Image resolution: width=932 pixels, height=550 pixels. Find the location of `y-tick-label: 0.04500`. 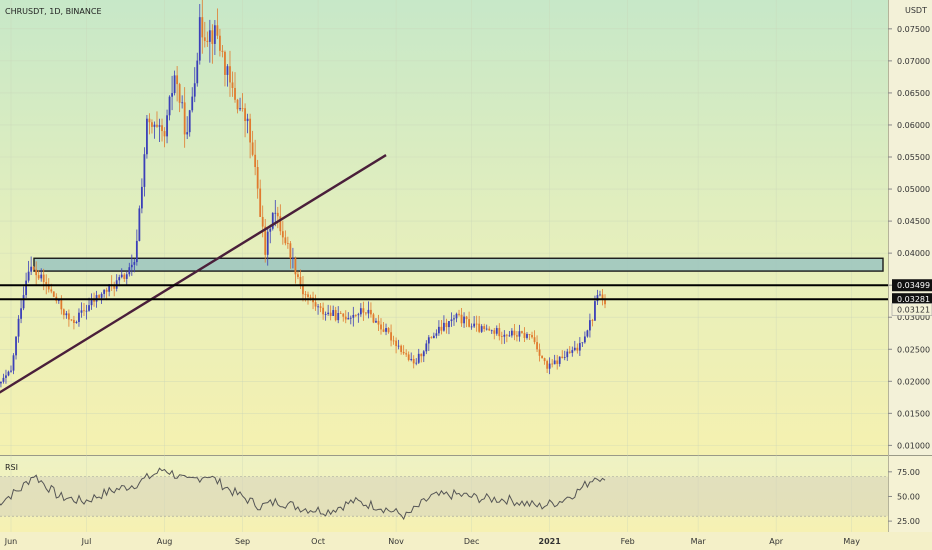

y-tick-label: 0.04500 is located at coordinates (913, 221).